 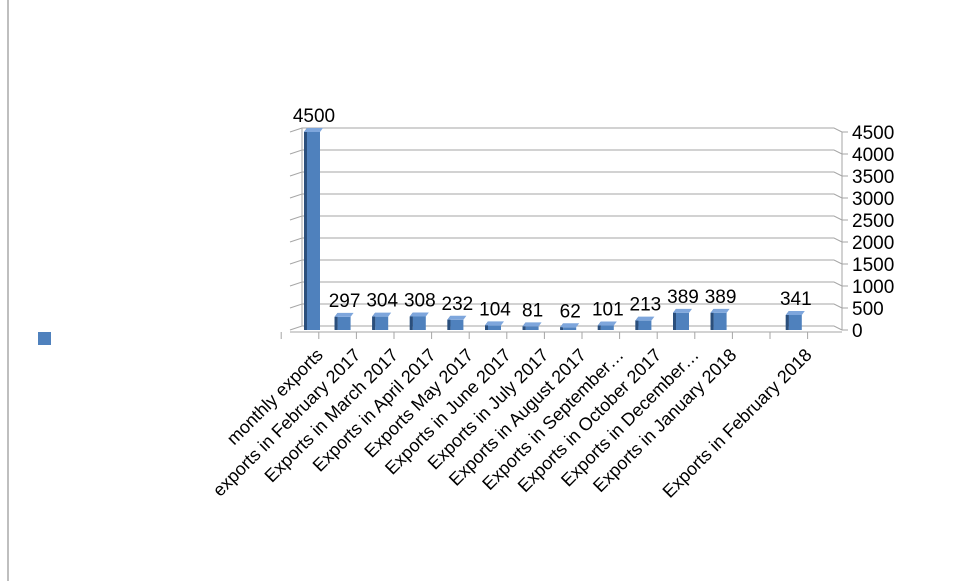 I want to click on data-label: 213, so click(x=646, y=305).